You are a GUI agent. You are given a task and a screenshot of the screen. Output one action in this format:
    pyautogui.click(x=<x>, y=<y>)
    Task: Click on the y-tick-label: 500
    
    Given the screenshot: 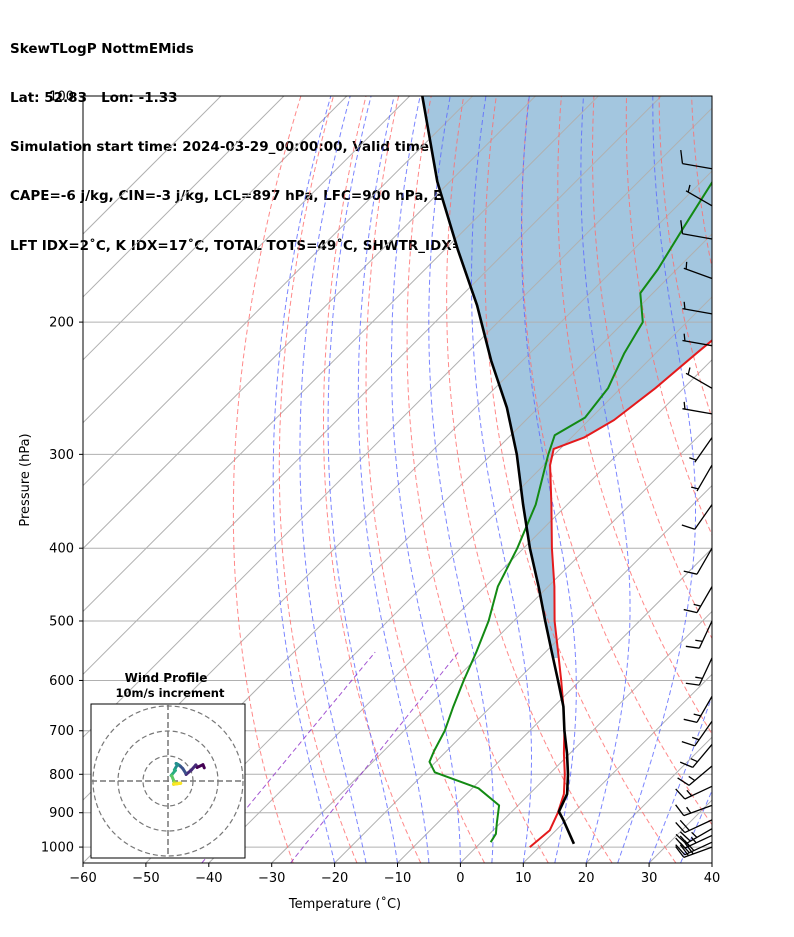 What is the action you would take?
    pyautogui.click(x=61, y=621)
    